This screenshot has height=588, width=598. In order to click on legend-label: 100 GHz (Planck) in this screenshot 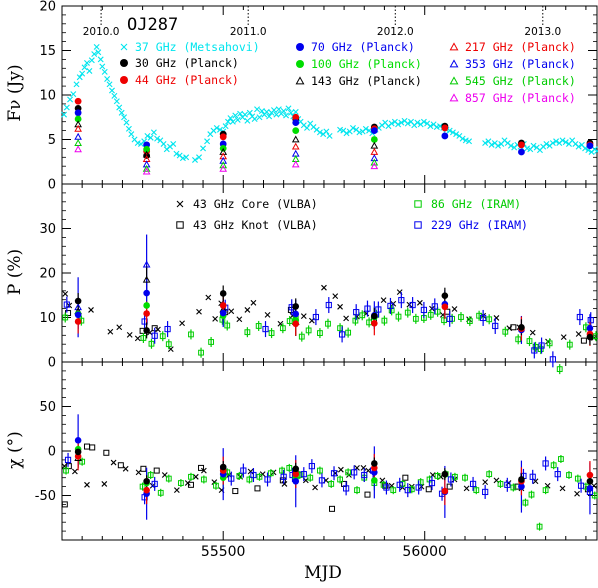, I will do `click(366, 64)`.